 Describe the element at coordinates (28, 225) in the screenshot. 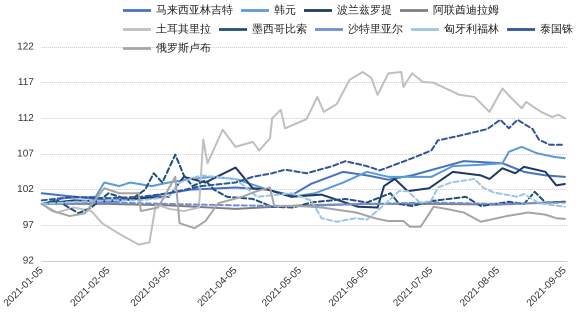

I see `y-tick-label: 97` at that location.